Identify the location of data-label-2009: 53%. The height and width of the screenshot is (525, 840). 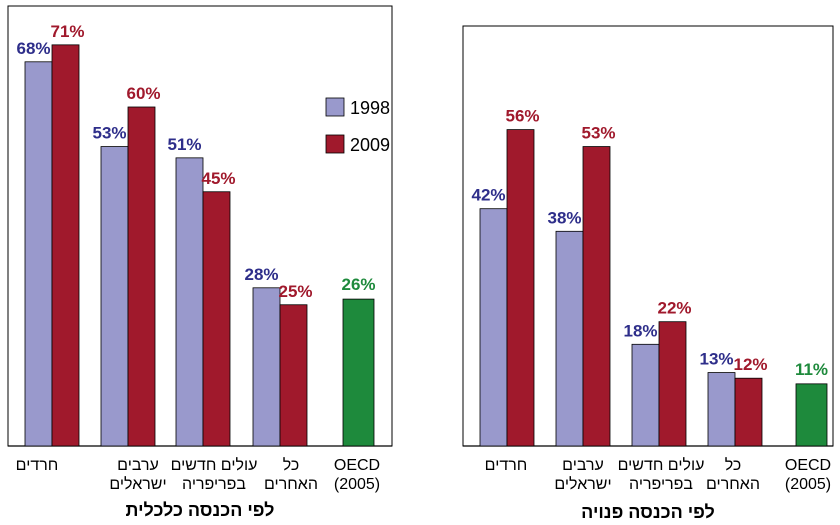
(598, 133).